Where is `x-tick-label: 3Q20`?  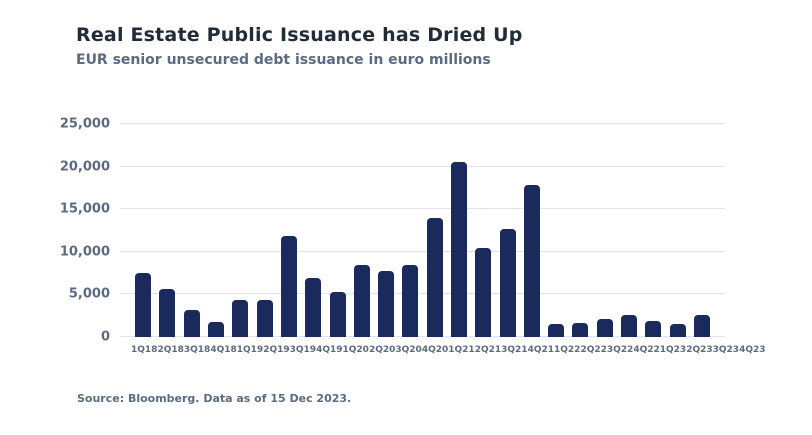 x-tick-label: 3Q20 is located at coordinates (408, 350).